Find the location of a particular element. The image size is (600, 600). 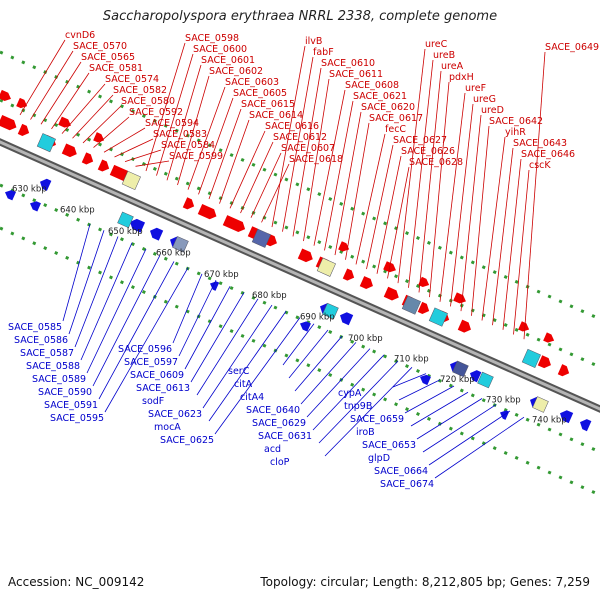

position-tick-label: 690 kbp is located at coordinates (317, 318).